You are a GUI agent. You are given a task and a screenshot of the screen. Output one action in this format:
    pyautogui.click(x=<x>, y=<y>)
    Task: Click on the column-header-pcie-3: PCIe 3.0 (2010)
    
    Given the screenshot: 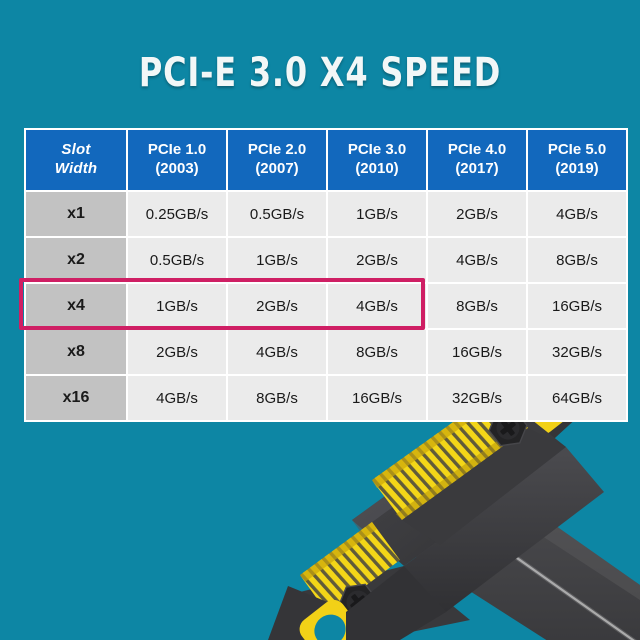 What is the action you would take?
    pyautogui.click(x=377, y=160)
    